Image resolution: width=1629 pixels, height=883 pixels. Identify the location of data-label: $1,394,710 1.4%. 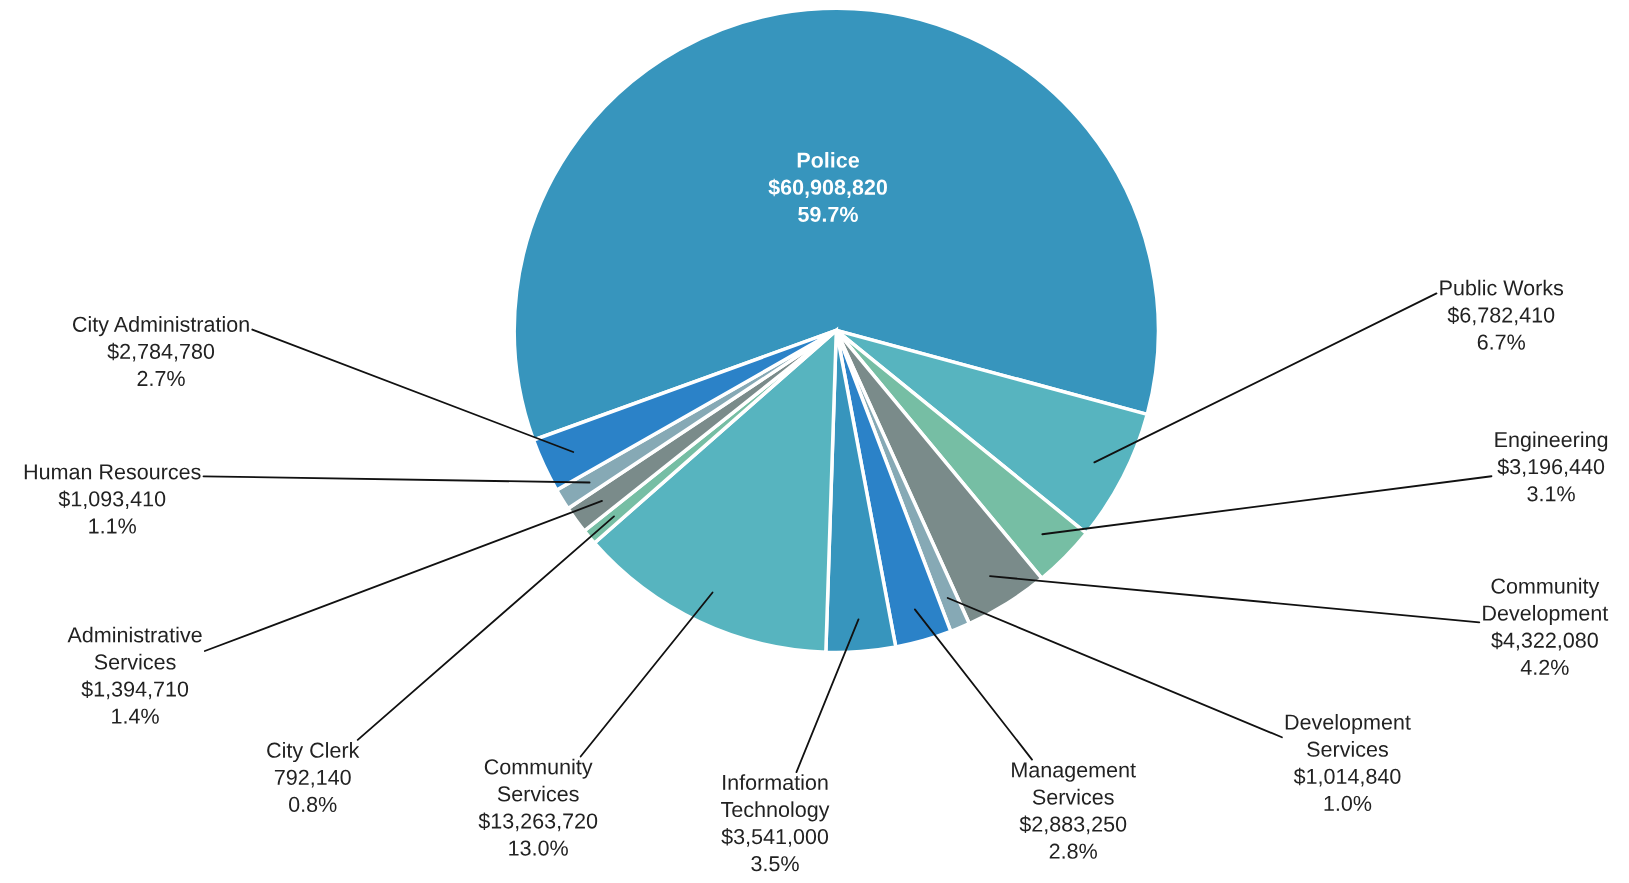
(135, 702).